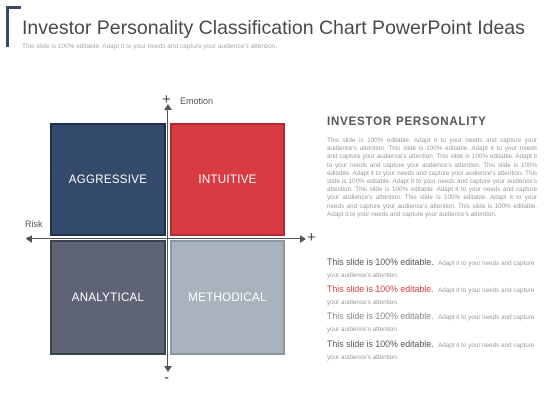  What do you see at coordinates (407, 122) in the screenshot?
I see `panel-heading: INVESTOR PERSONALITY` at bounding box center [407, 122].